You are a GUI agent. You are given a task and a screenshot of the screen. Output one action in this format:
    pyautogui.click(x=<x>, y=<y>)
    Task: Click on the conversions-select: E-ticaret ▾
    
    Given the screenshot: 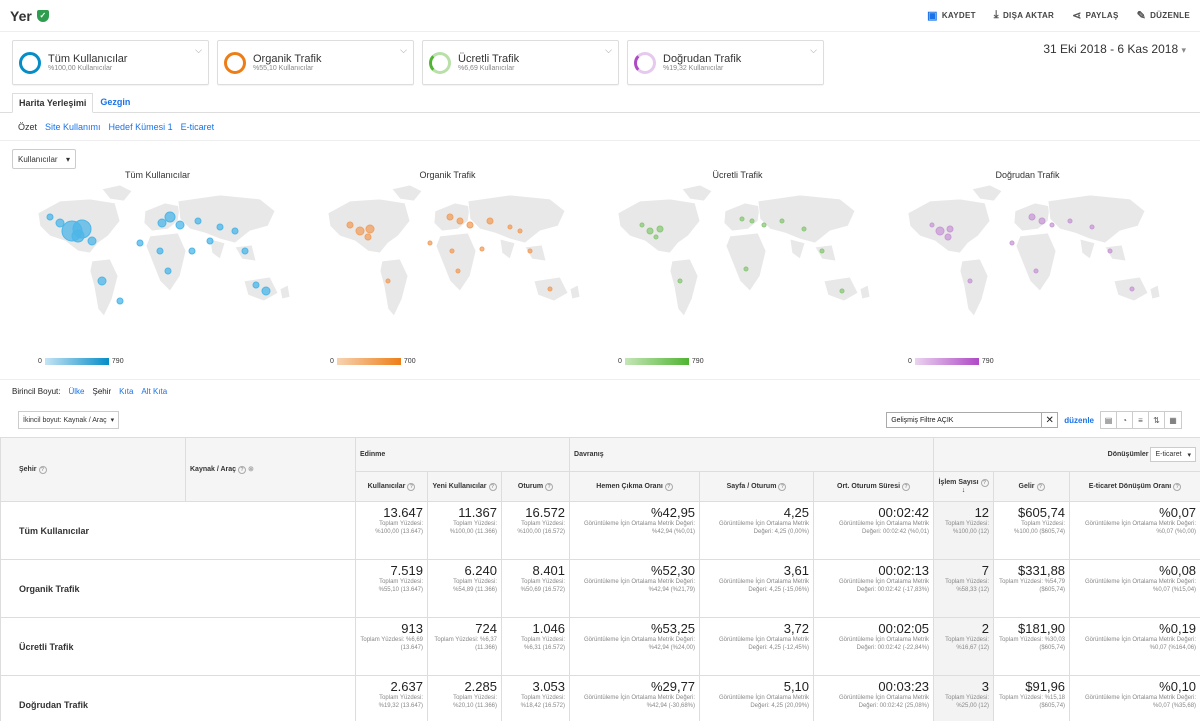 What is the action you would take?
    pyautogui.click(x=1173, y=454)
    